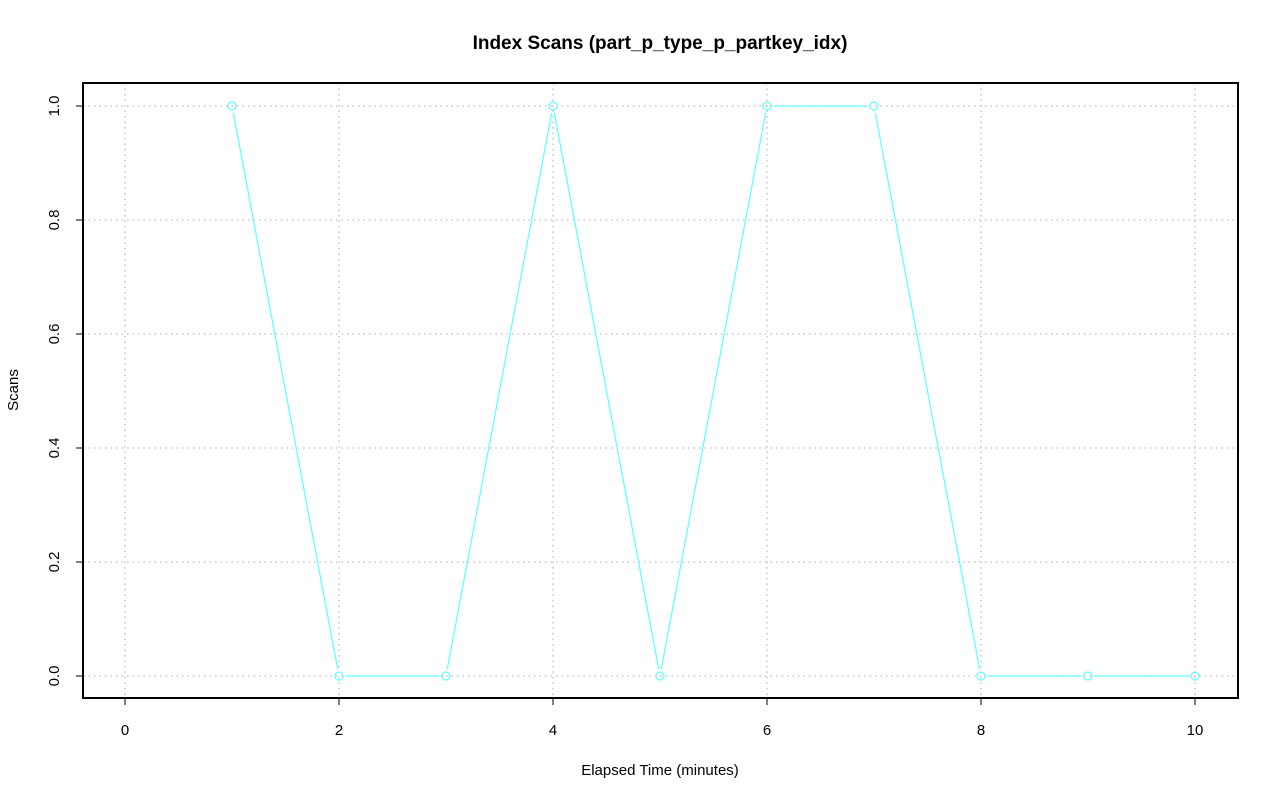 The image size is (1280, 801). I want to click on chart-title: Index Scans (part_p_type_p_partkey_idx), so click(660, 43).